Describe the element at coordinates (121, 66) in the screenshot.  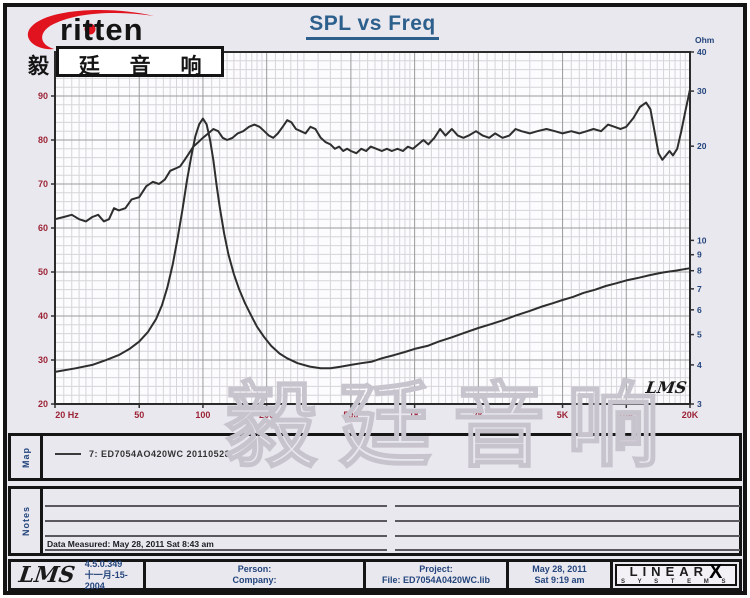
I see `logo-chinese-text: 毅 廷 音 响` at that location.